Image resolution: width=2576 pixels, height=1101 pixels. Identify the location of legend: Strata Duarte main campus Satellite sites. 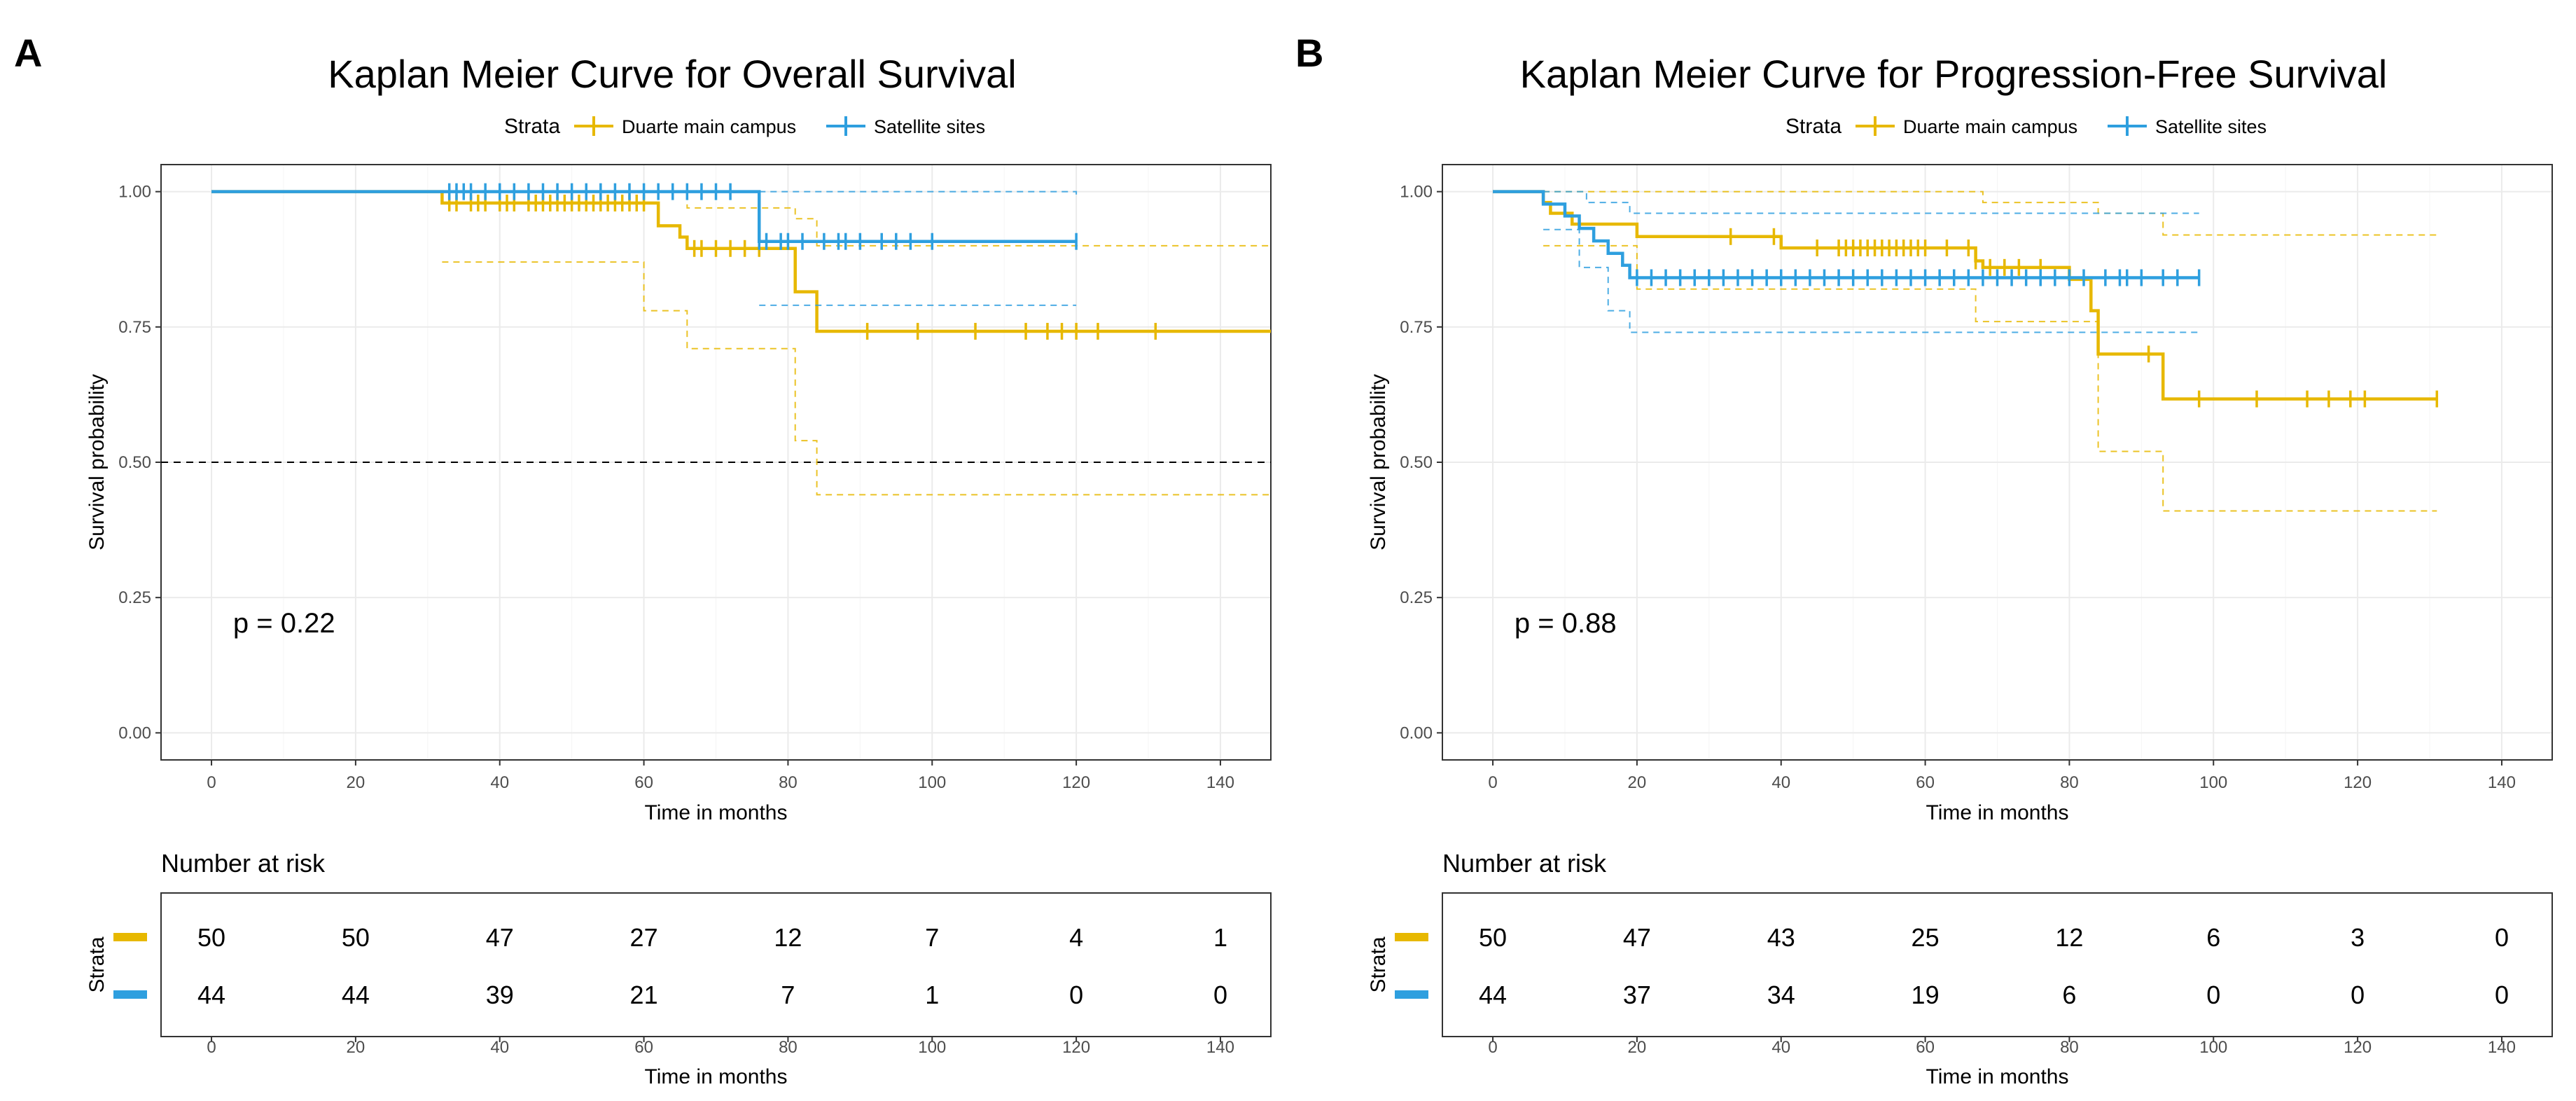
(744, 126).